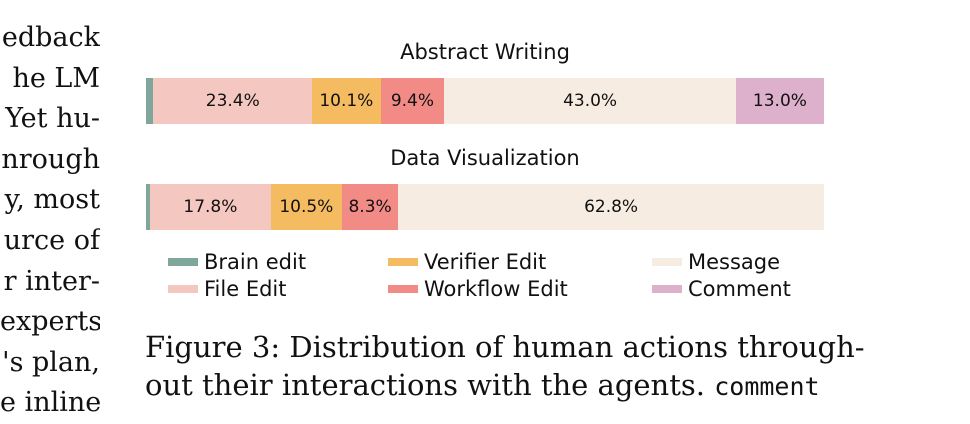  What do you see at coordinates (255, 262) in the screenshot?
I see `legend-label: Brain edit` at bounding box center [255, 262].